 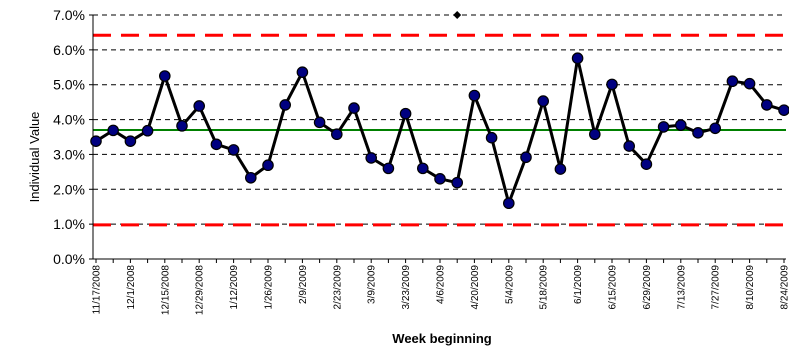 What do you see at coordinates (69, 120) in the screenshot?
I see `y-tick-label: 4.0%` at bounding box center [69, 120].